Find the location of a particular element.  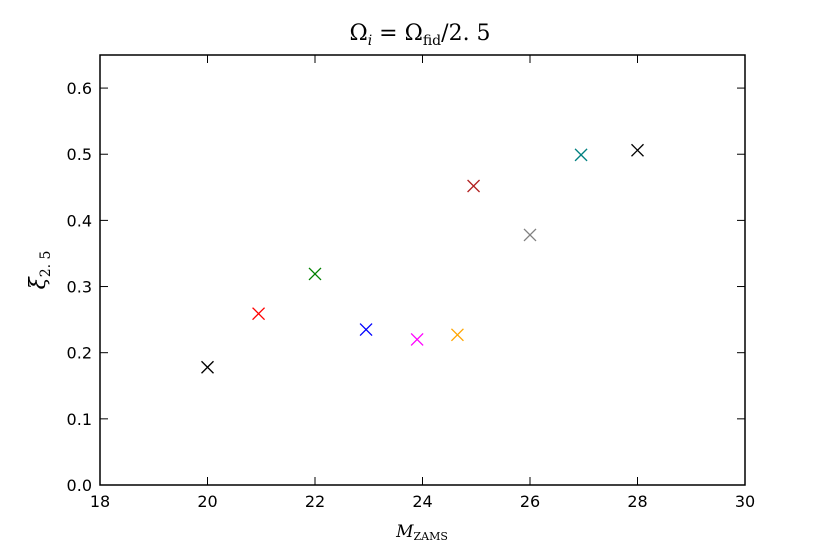

title-omega: Ω is located at coordinates (358, 33).